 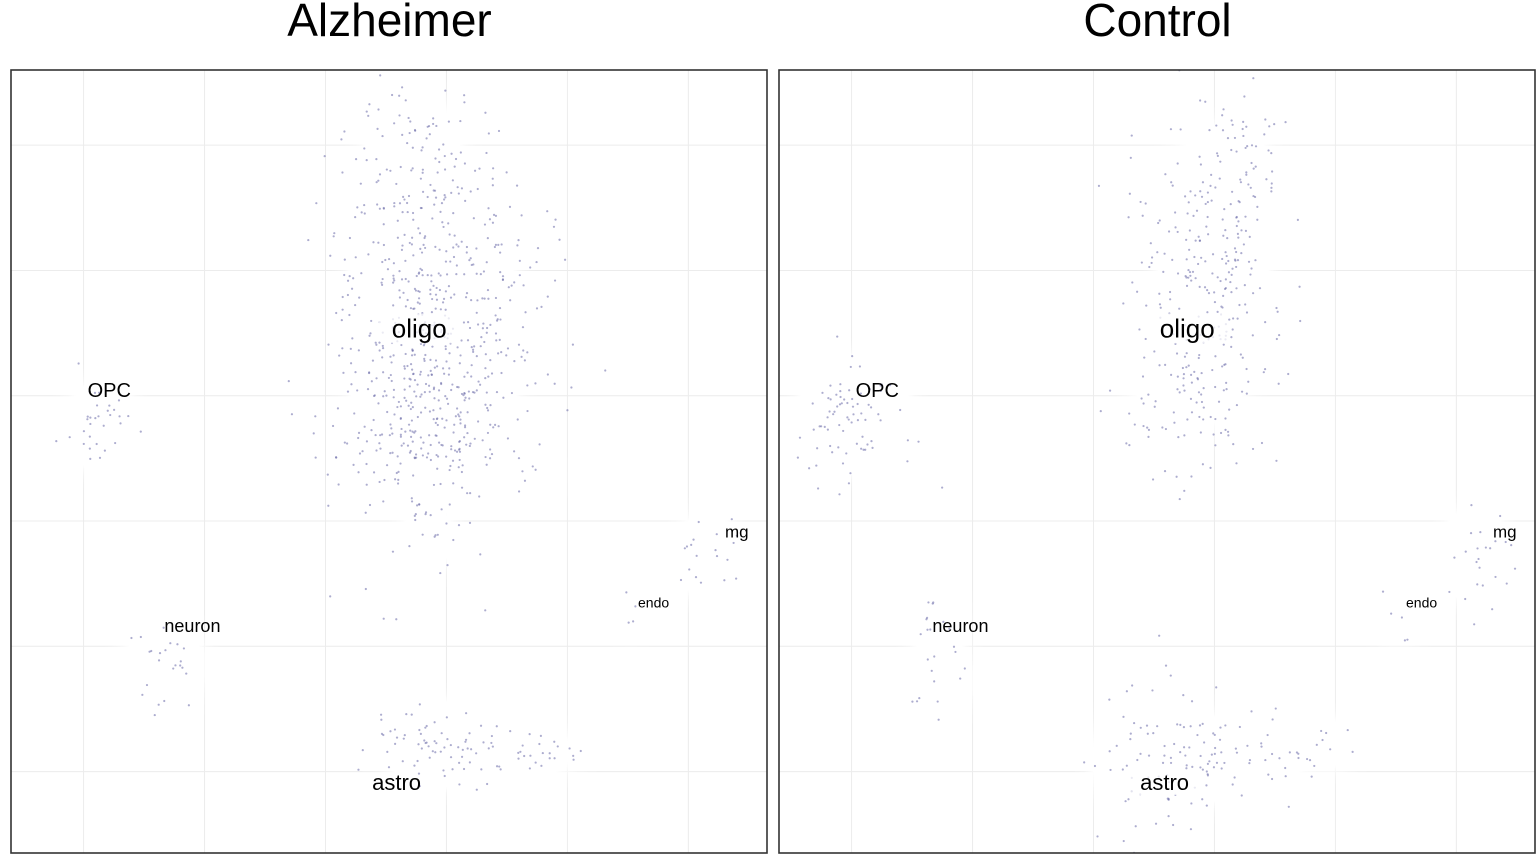 What do you see at coordinates (631, 610) in the screenshot?
I see `density-blob-endo` at bounding box center [631, 610].